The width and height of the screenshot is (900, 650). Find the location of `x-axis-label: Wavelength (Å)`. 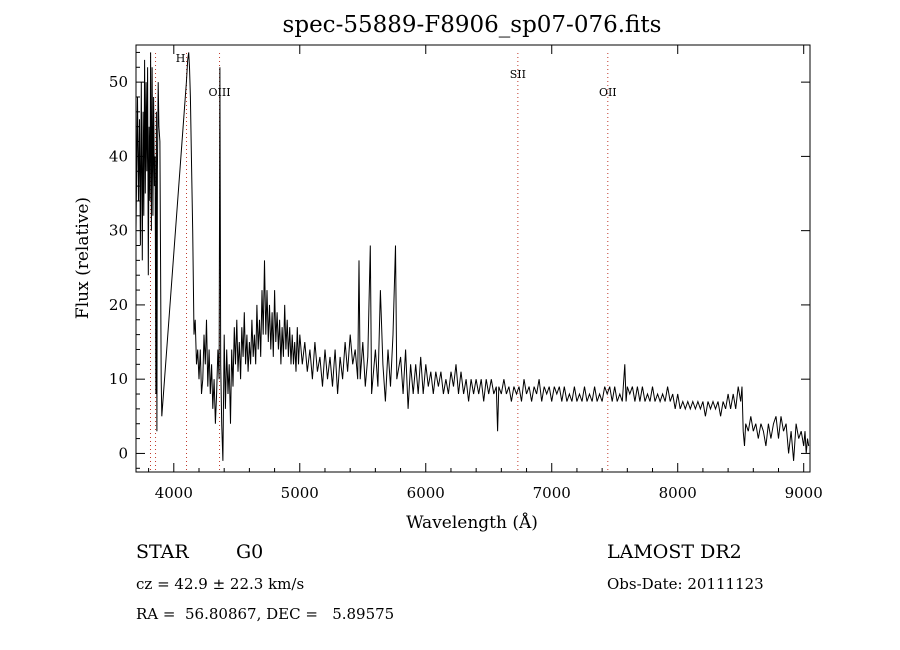

x-axis-label: Wavelength (Å) is located at coordinates (472, 522).